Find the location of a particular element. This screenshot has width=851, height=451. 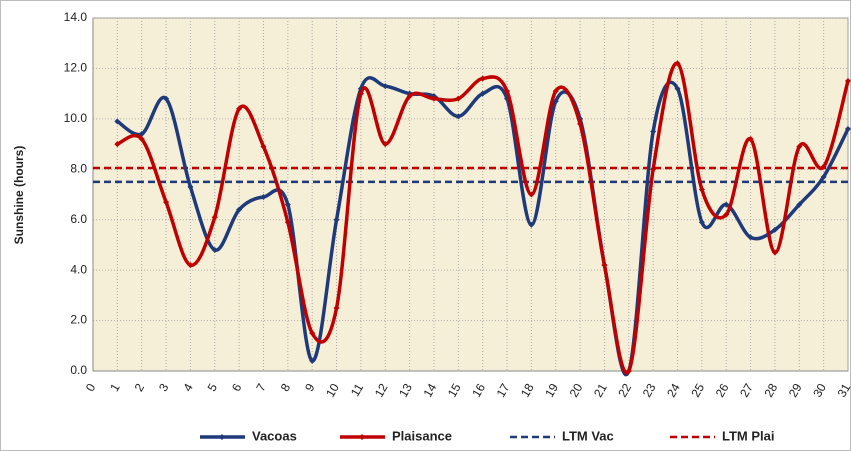

y-tick-label: 14.0 is located at coordinates (76, 17).